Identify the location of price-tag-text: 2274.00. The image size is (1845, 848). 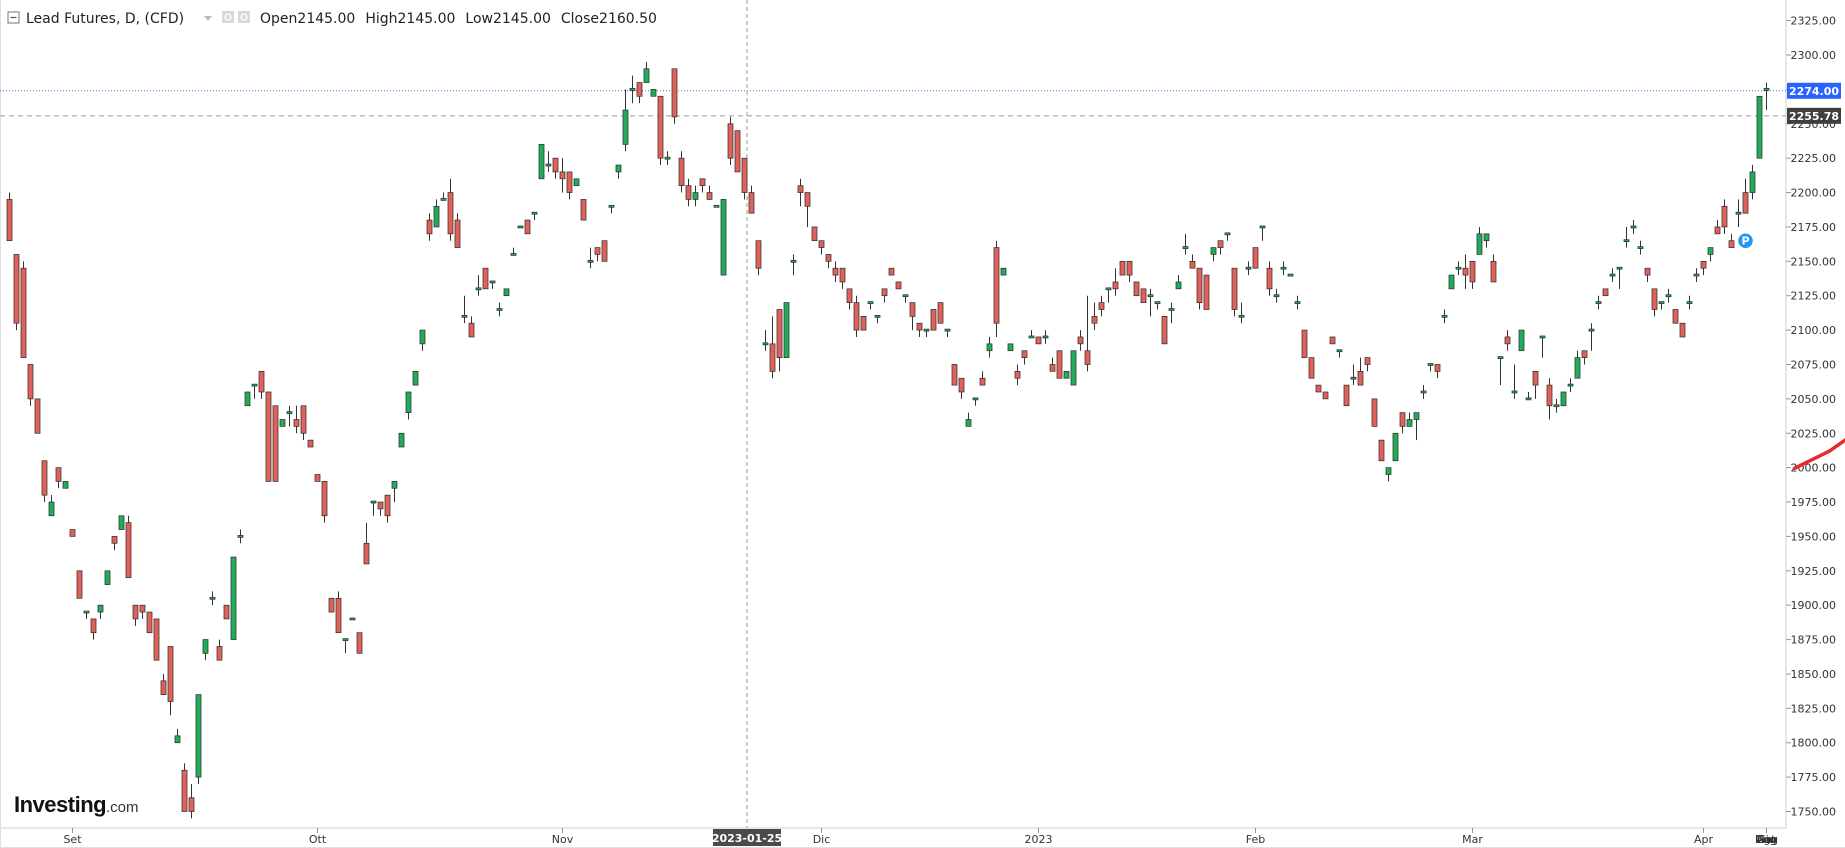
(1814, 91).